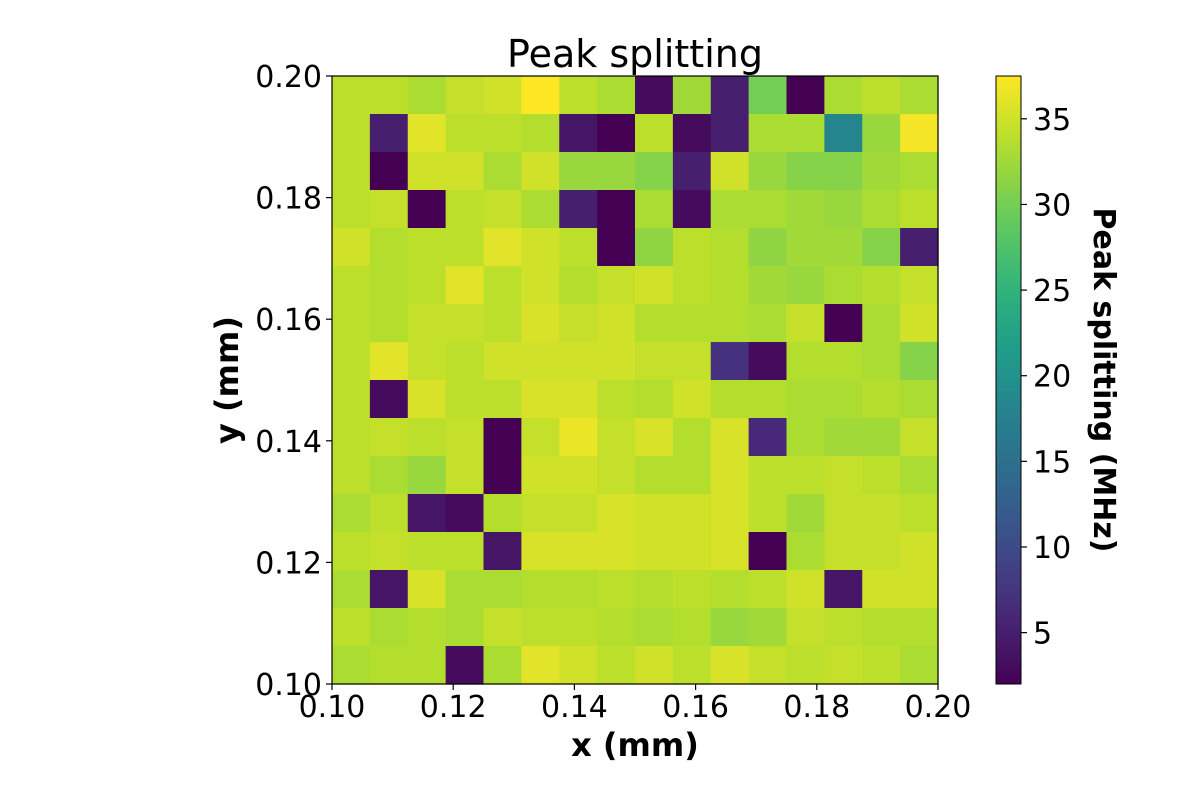  Describe the element at coordinates (1052, 291) in the screenshot. I see `colorbar-tick-label: 25` at that location.